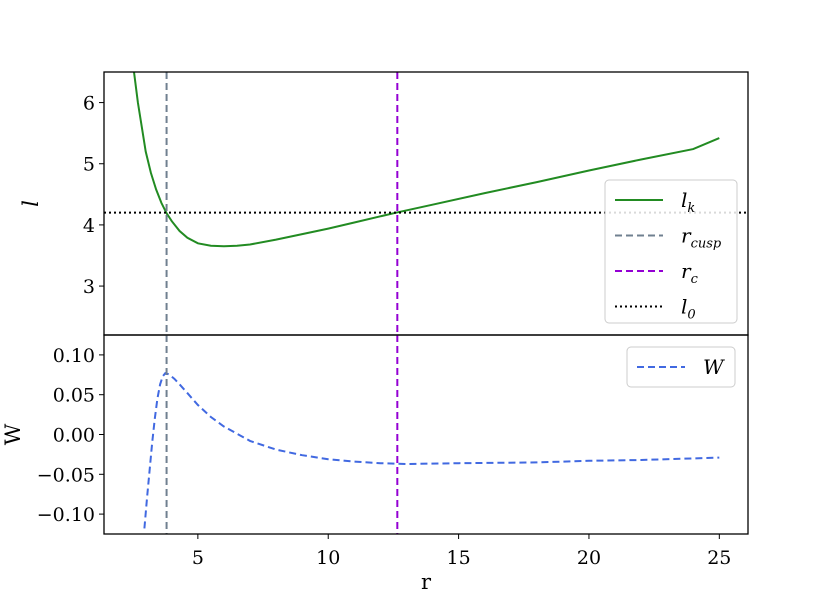 This screenshot has width=831, height=600. I want to click on top-ylabel: l, so click(31, 203).